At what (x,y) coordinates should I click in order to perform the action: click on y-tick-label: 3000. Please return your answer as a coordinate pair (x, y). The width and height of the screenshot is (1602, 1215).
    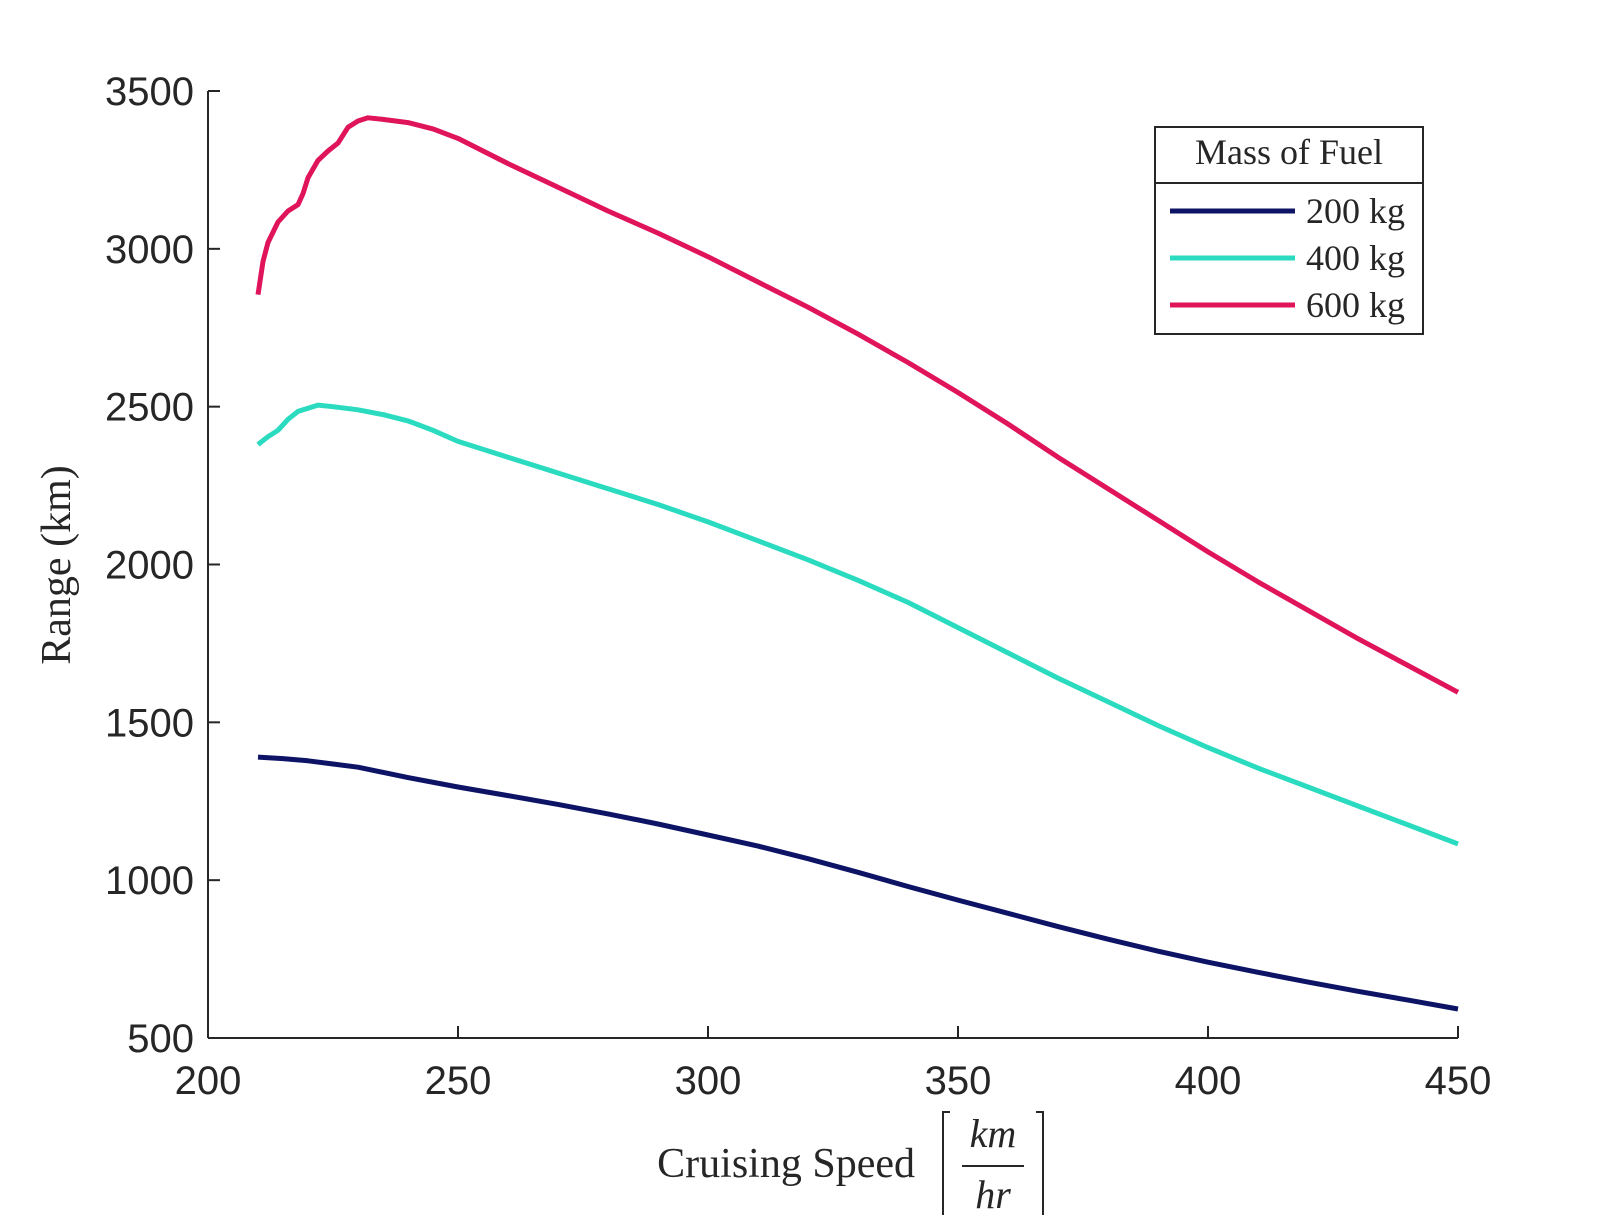
    Looking at the image, I should click on (149, 250).